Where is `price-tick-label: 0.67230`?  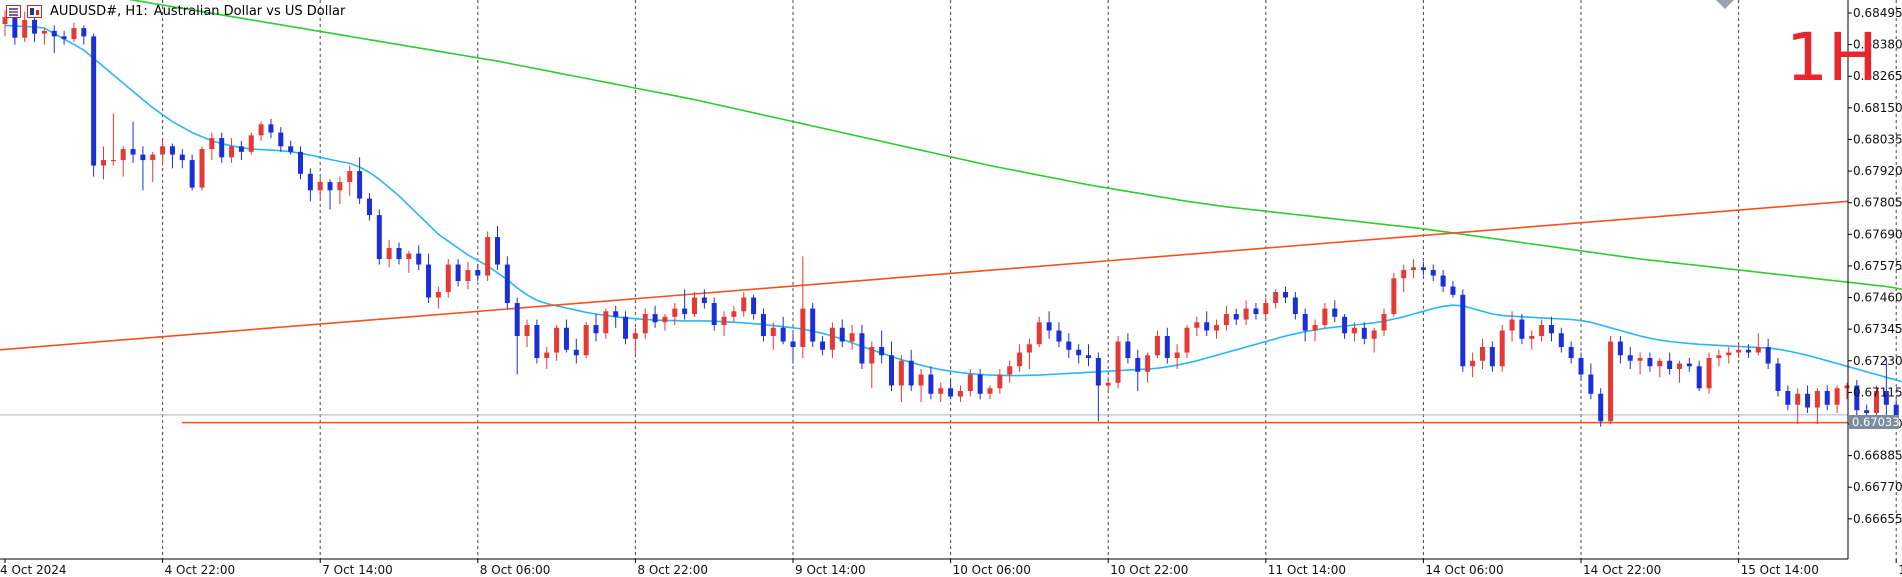 price-tick-label: 0.67230 is located at coordinates (1877, 361).